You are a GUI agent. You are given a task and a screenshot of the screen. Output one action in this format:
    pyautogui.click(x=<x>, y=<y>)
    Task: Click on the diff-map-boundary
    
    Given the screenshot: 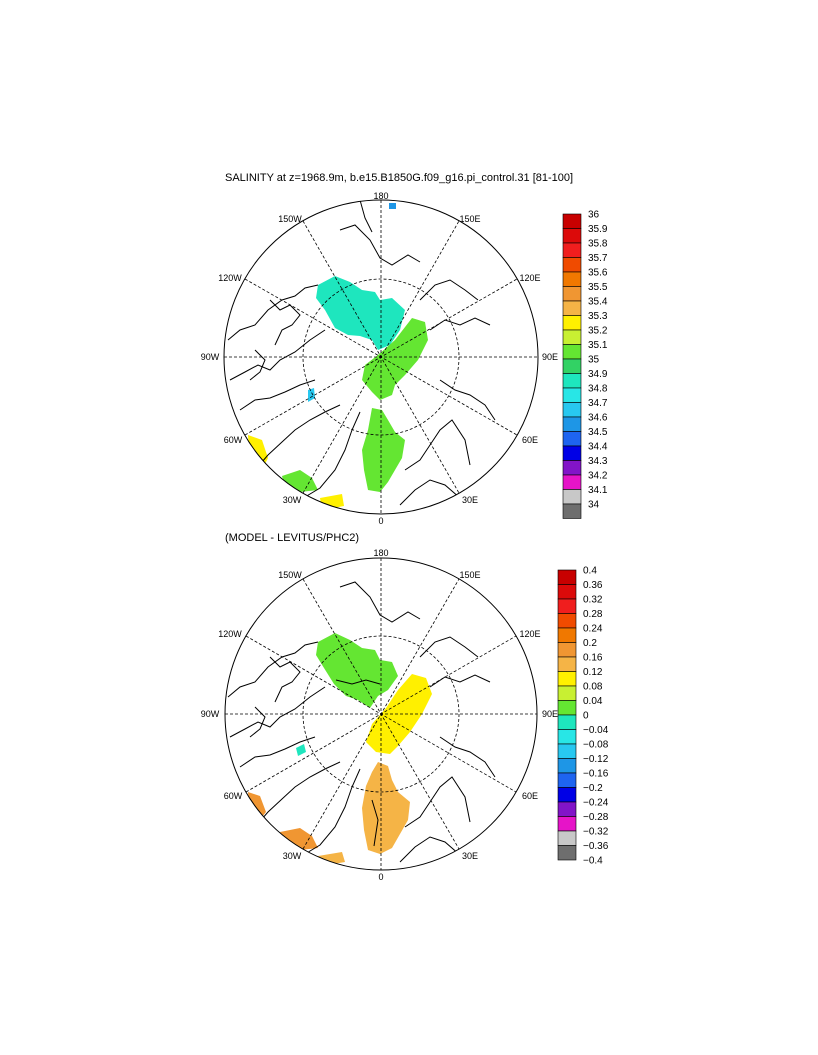 What is the action you would take?
    pyautogui.click(x=381, y=714)
    